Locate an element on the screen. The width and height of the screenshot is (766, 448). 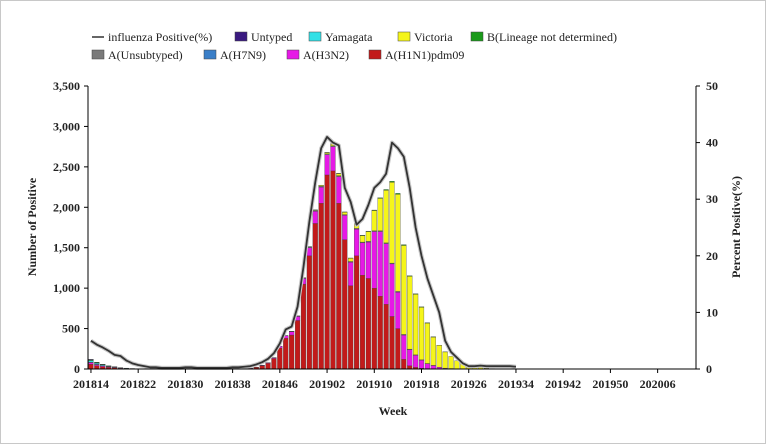
y2-tick-label: 50 is located at coordinates (712, 86).